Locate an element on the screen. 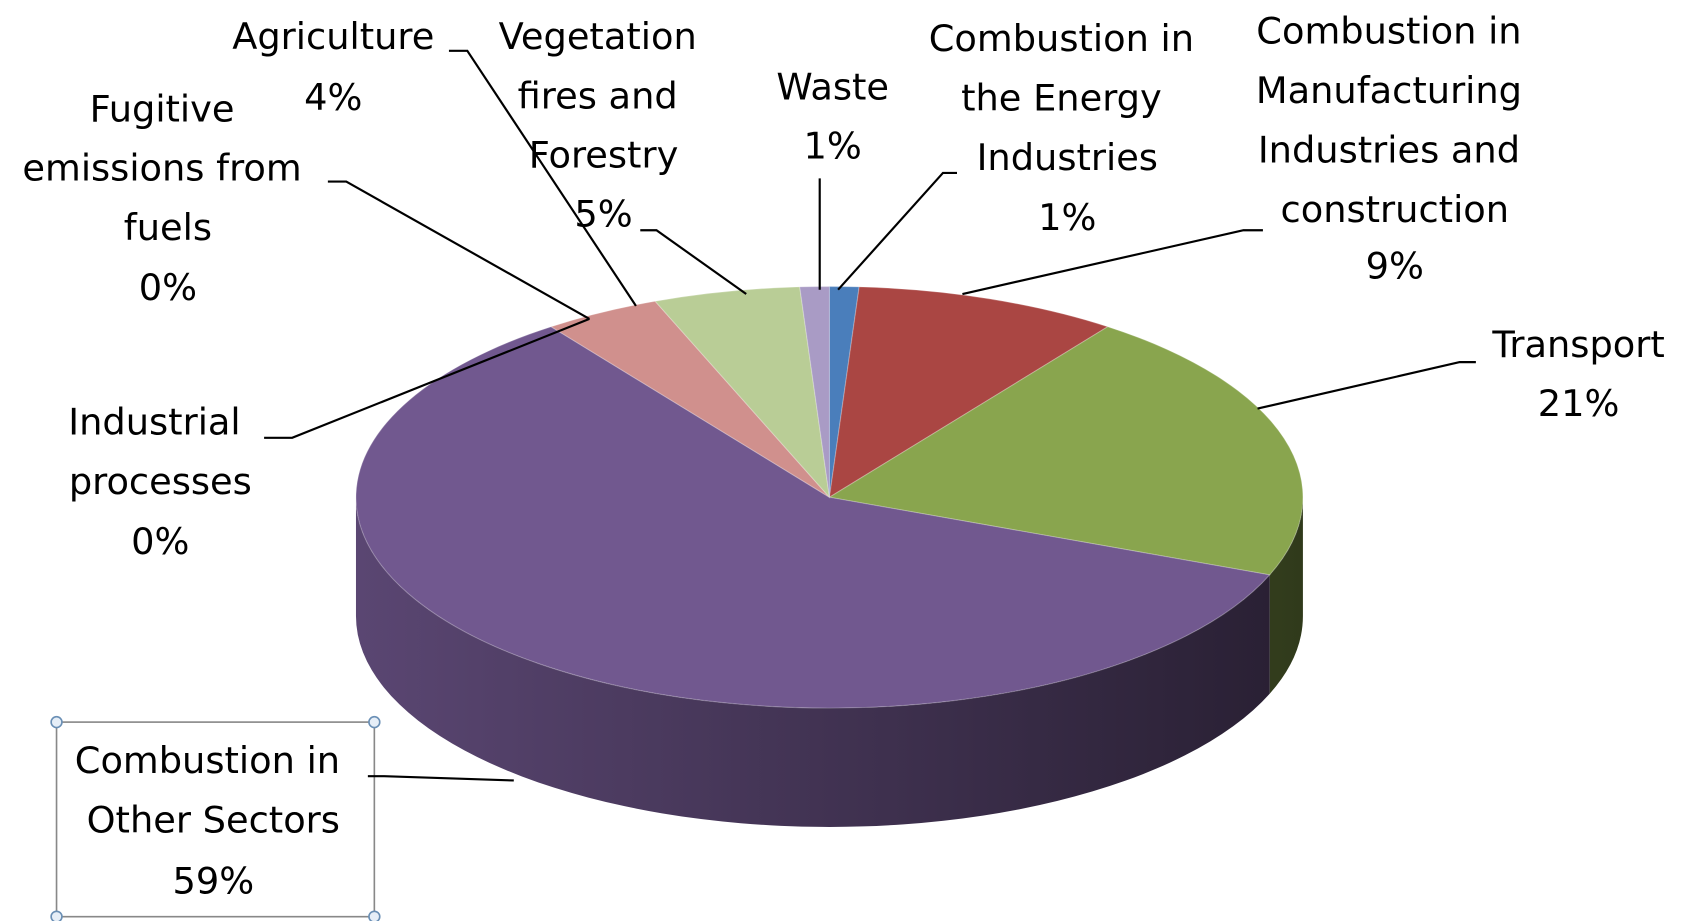 The width and height of the screenshot is (1687, 921). value-label: 4% is located at coordinates (333, 97).